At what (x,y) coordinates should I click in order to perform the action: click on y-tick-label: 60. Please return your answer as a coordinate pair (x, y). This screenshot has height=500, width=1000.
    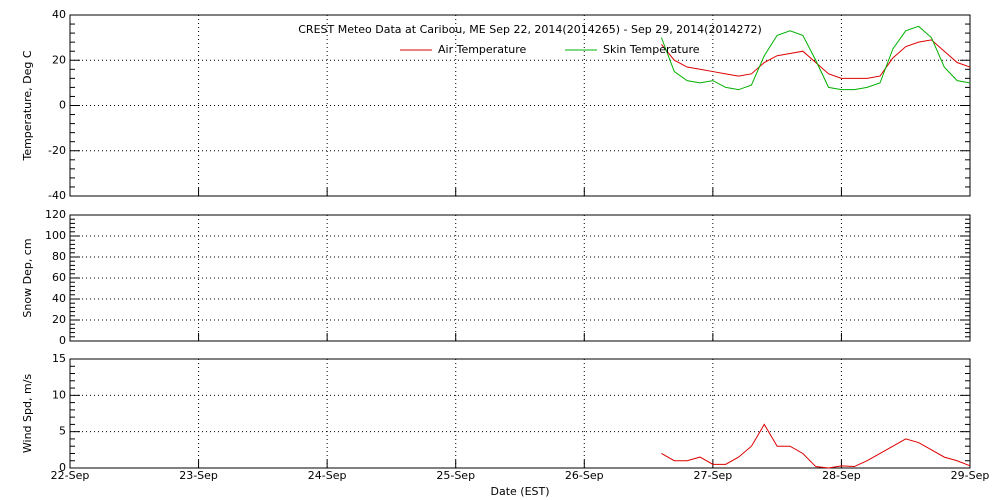
    Looking at the image, I should click on (59, 277).